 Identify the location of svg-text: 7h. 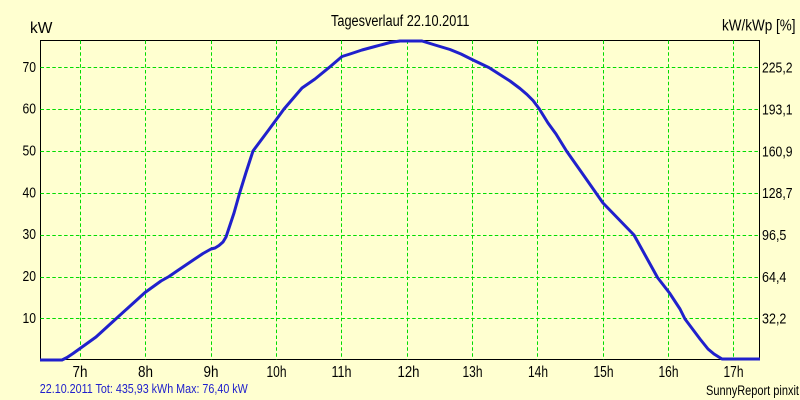
(80, 372).